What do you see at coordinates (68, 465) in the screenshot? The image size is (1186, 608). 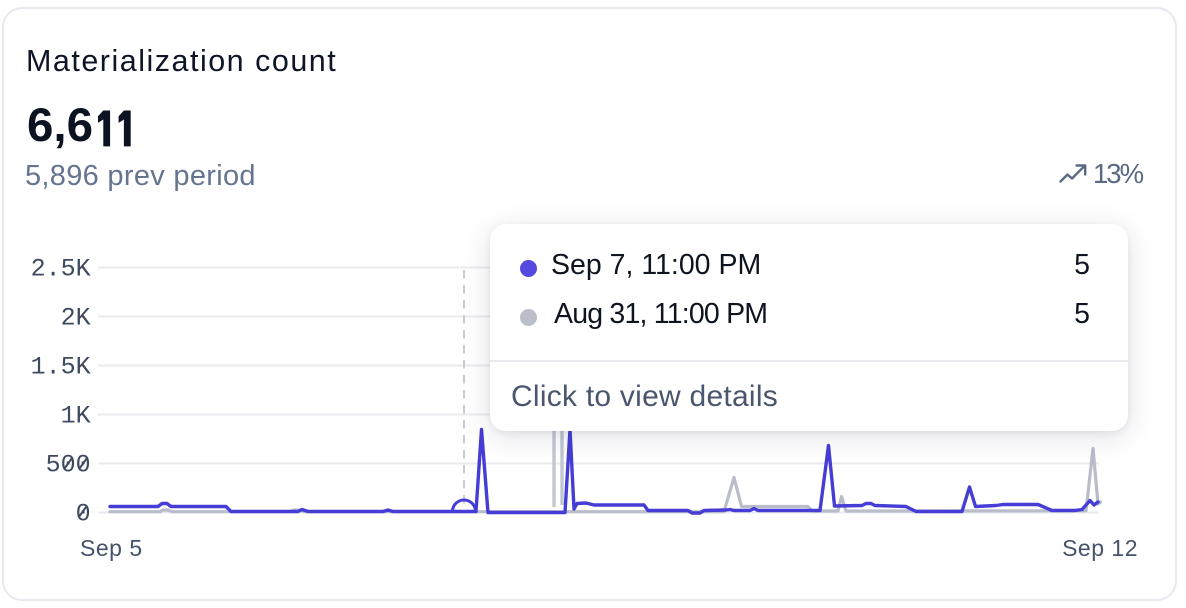 I see `svg-text: 500` at bounding box center [68, 465].